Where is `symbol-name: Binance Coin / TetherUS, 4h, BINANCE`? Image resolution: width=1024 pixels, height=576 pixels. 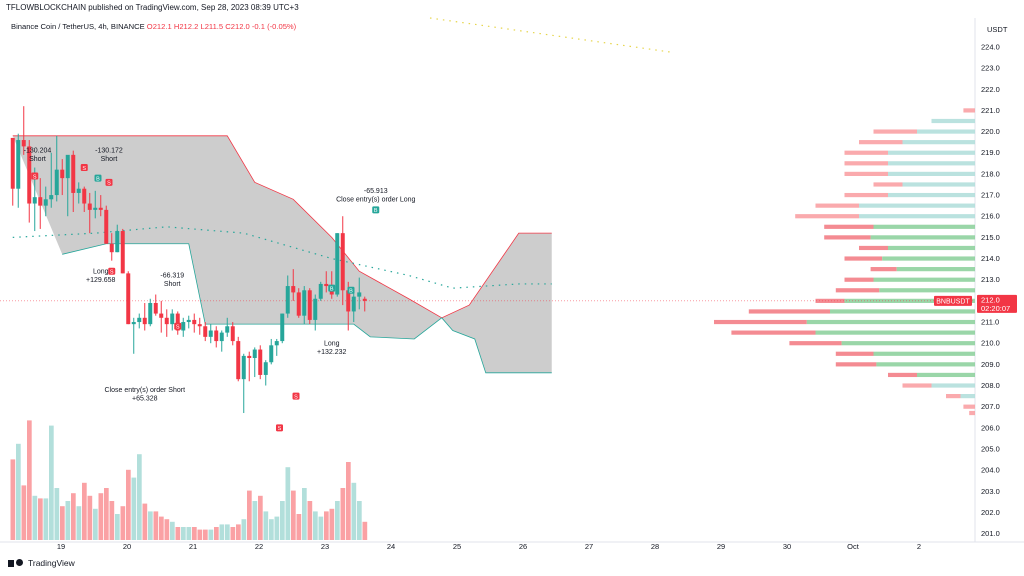 symbol-name: Binance Coin / TetherUS, 4h, BINANCE is located at coordinates (78, 26).